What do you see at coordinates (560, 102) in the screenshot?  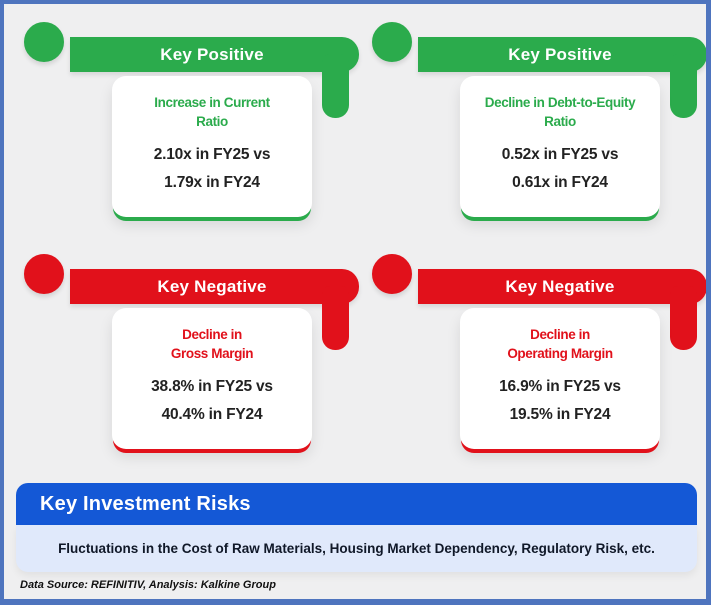 I see `metric-title-line: Decline in Debt-to-Equity` at bounding box center [560, 102].